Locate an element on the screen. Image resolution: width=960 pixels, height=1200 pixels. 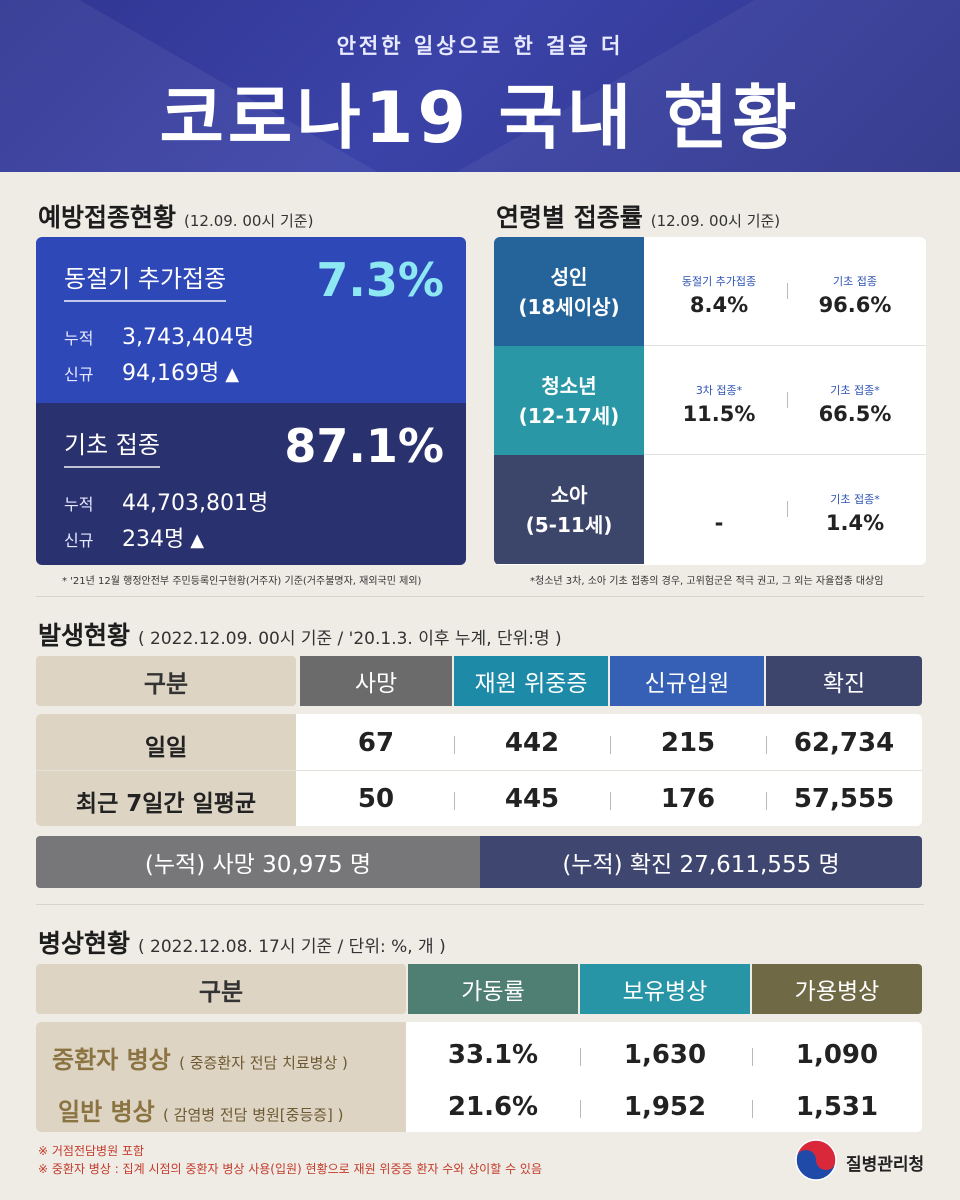
booster-cumulative: 3,743,404명 is located at coordinates (188, 337).